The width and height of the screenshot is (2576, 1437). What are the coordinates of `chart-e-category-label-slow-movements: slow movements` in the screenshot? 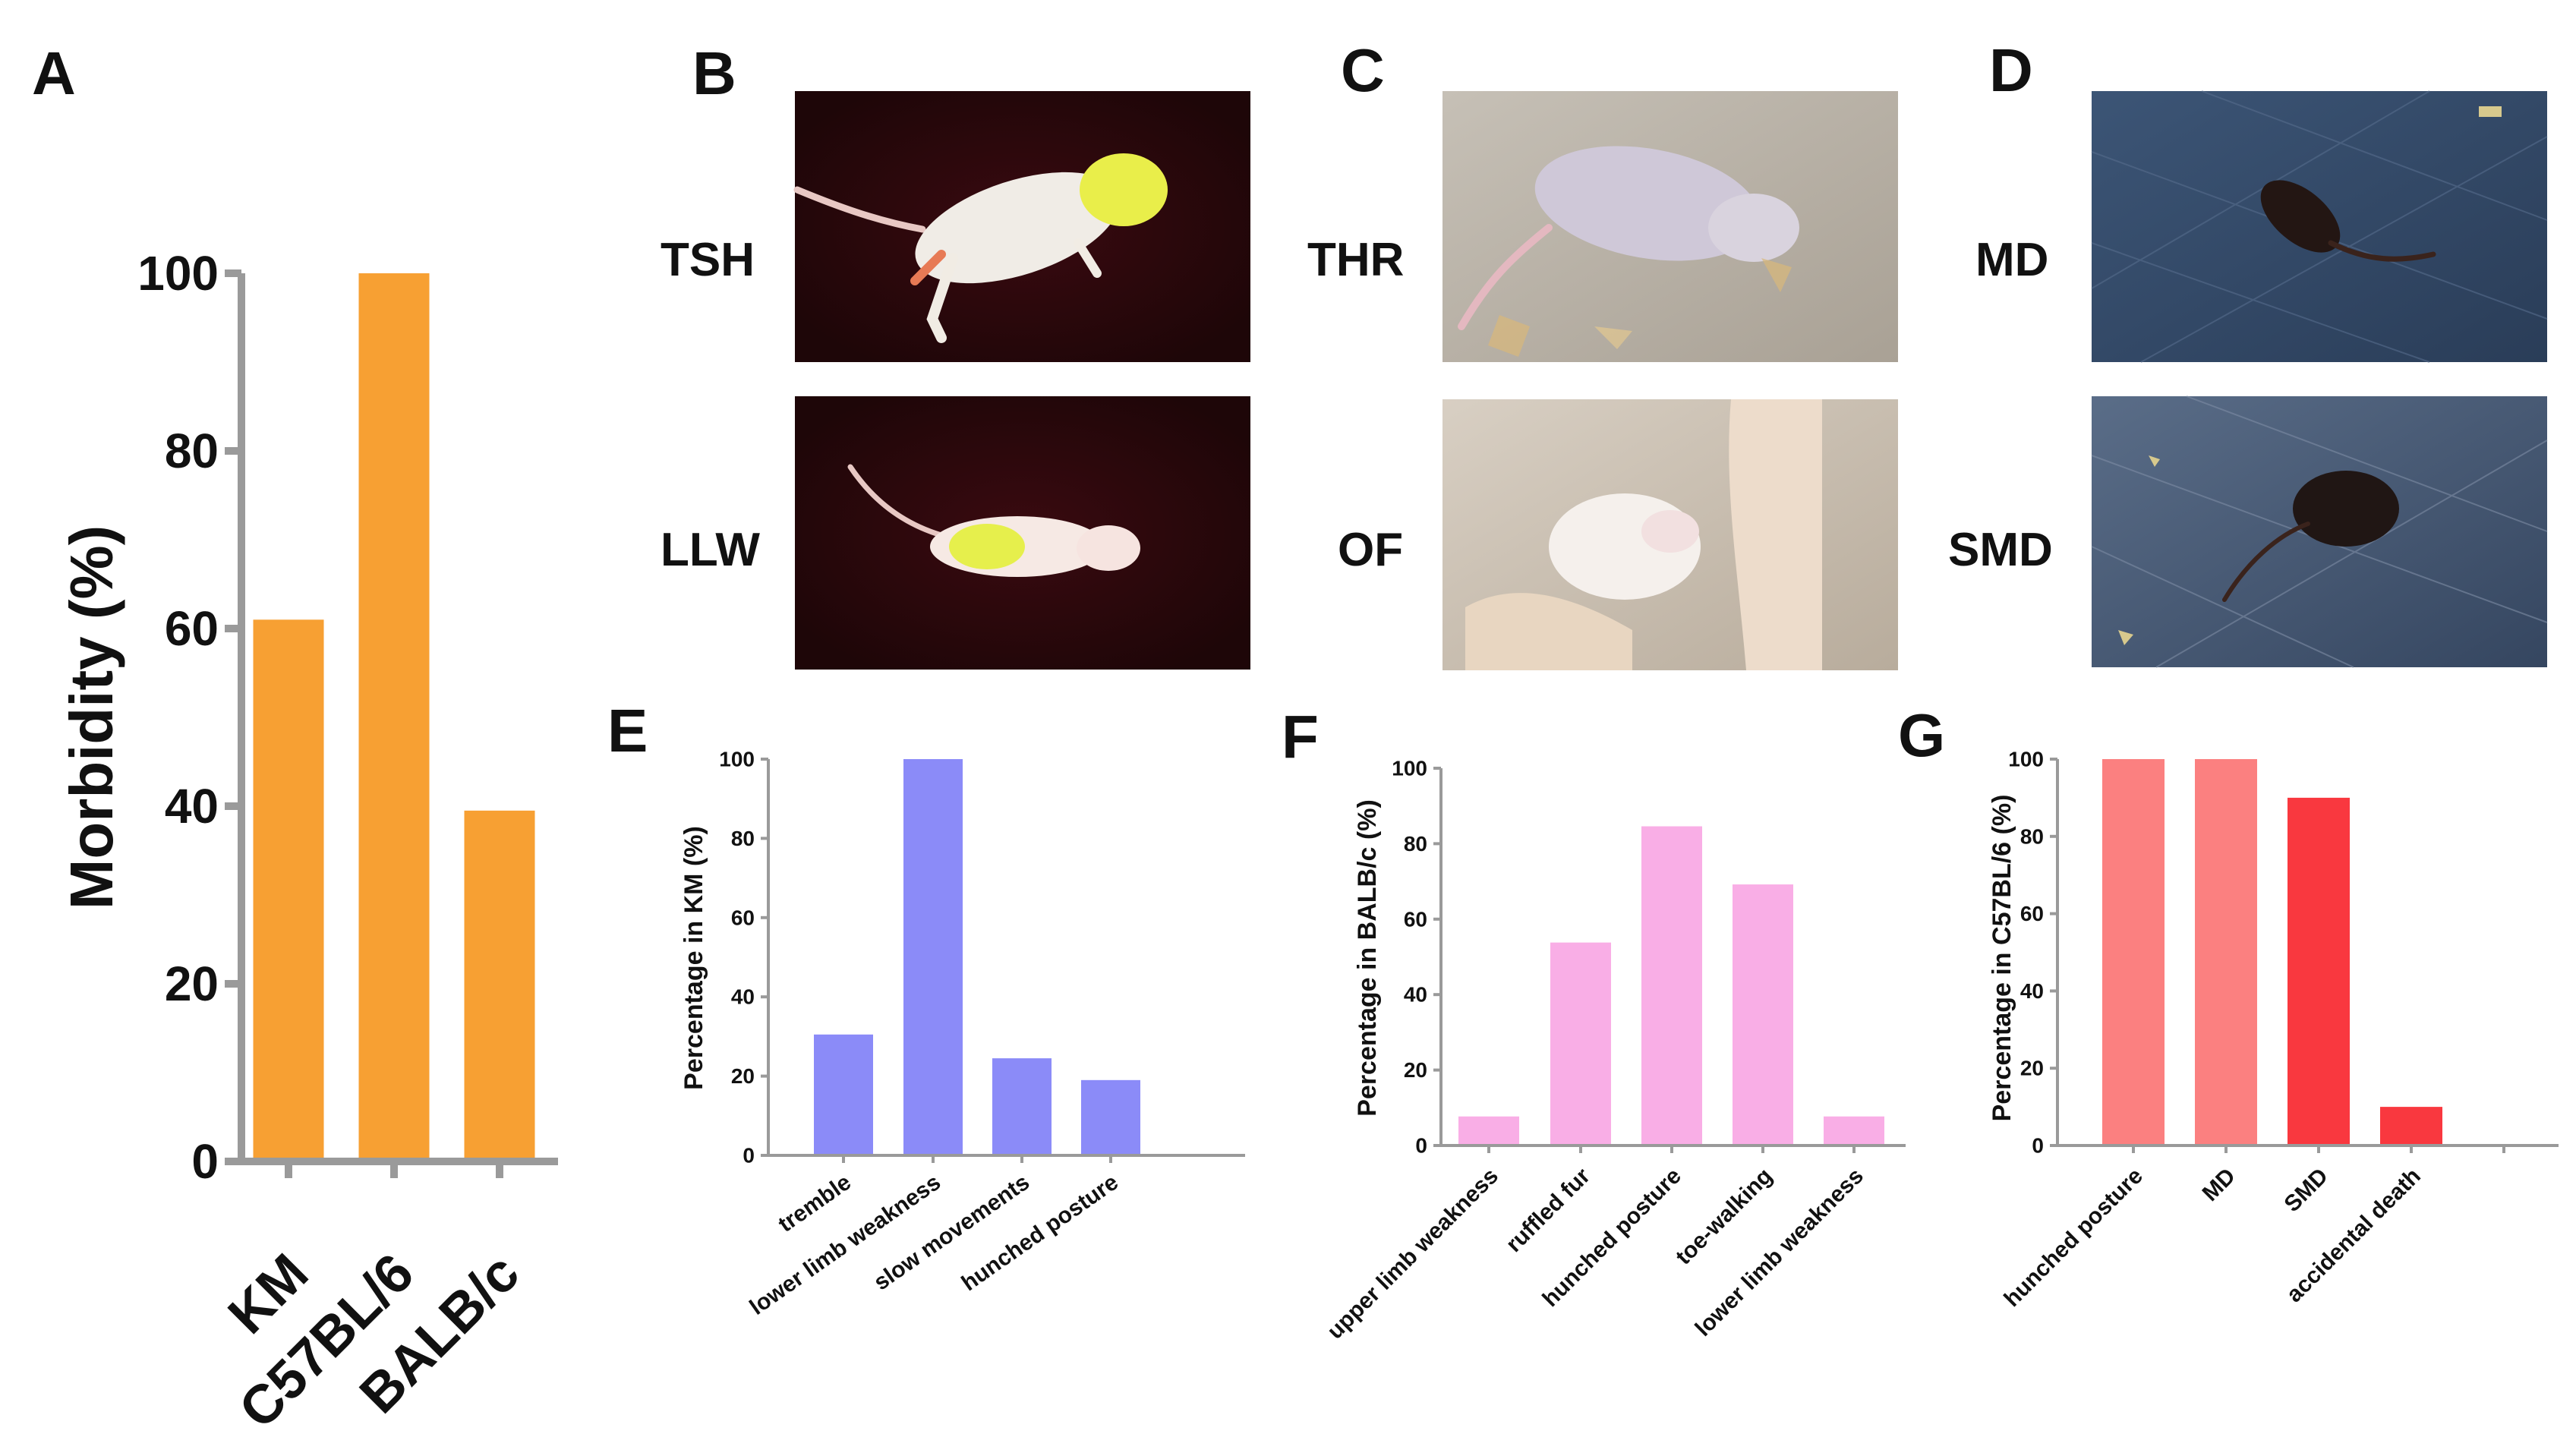 It's located at (951, 1233).